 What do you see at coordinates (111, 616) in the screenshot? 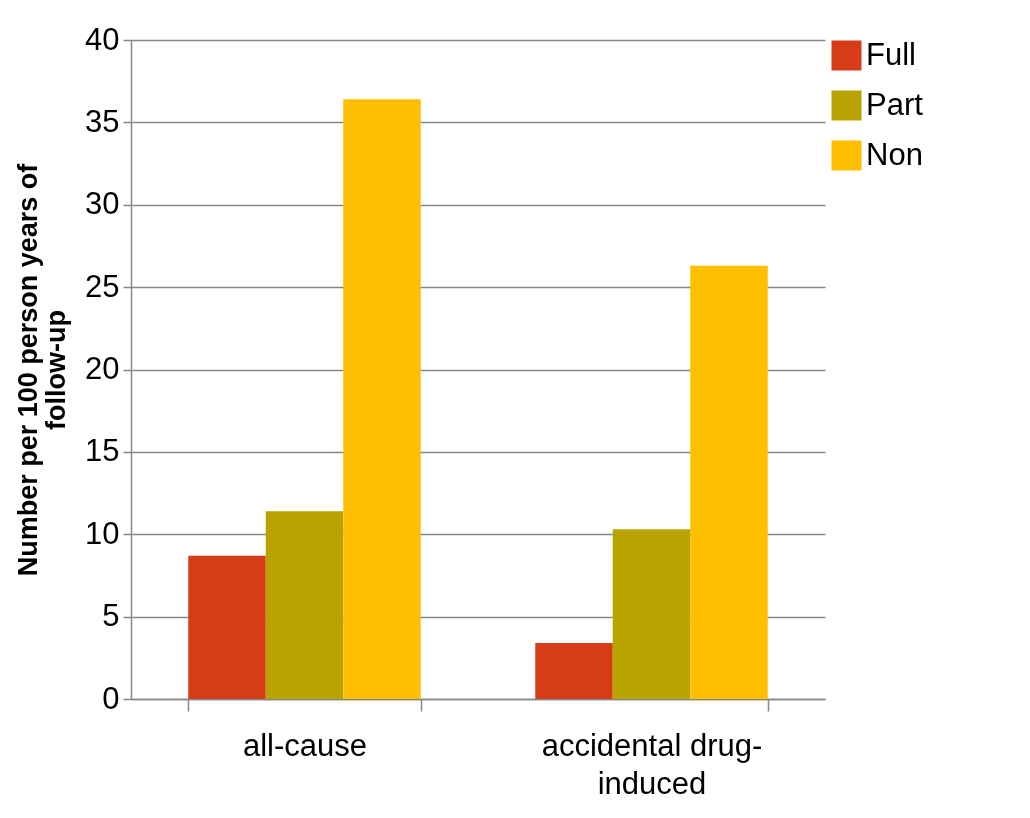
I see `y-tick-label: 5` at bounding box center [111, 616].